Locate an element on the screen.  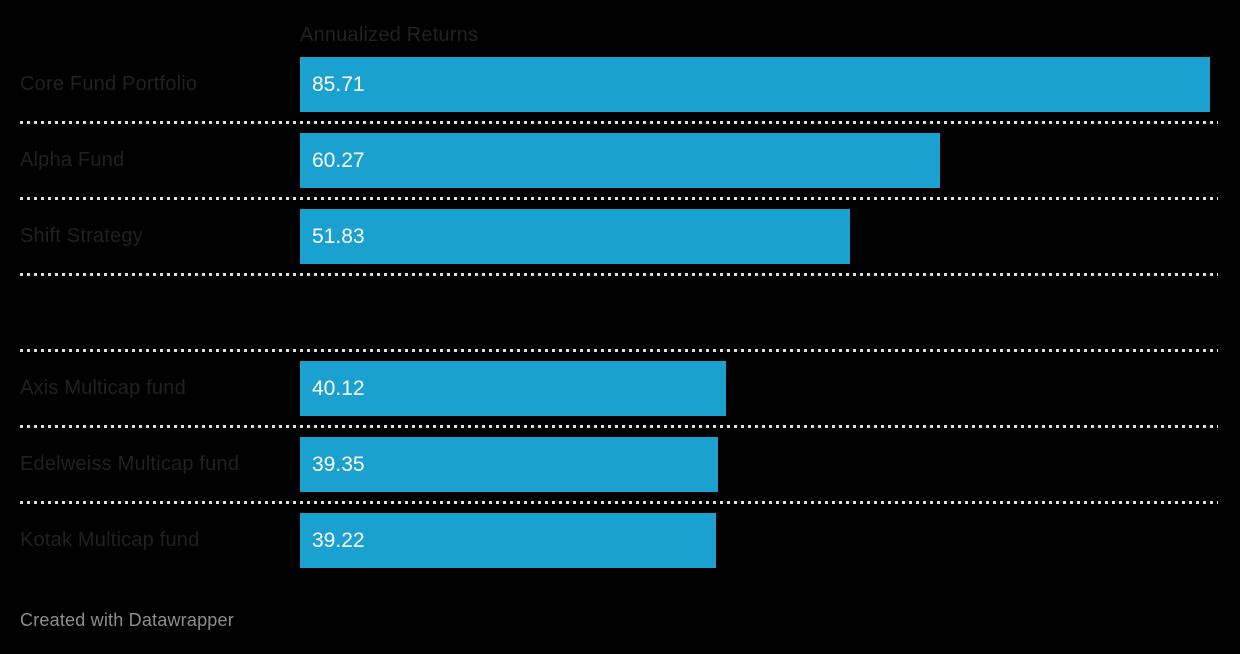
chart-row: Shift Strategy 51.83 is located at coordinates (619, 236).